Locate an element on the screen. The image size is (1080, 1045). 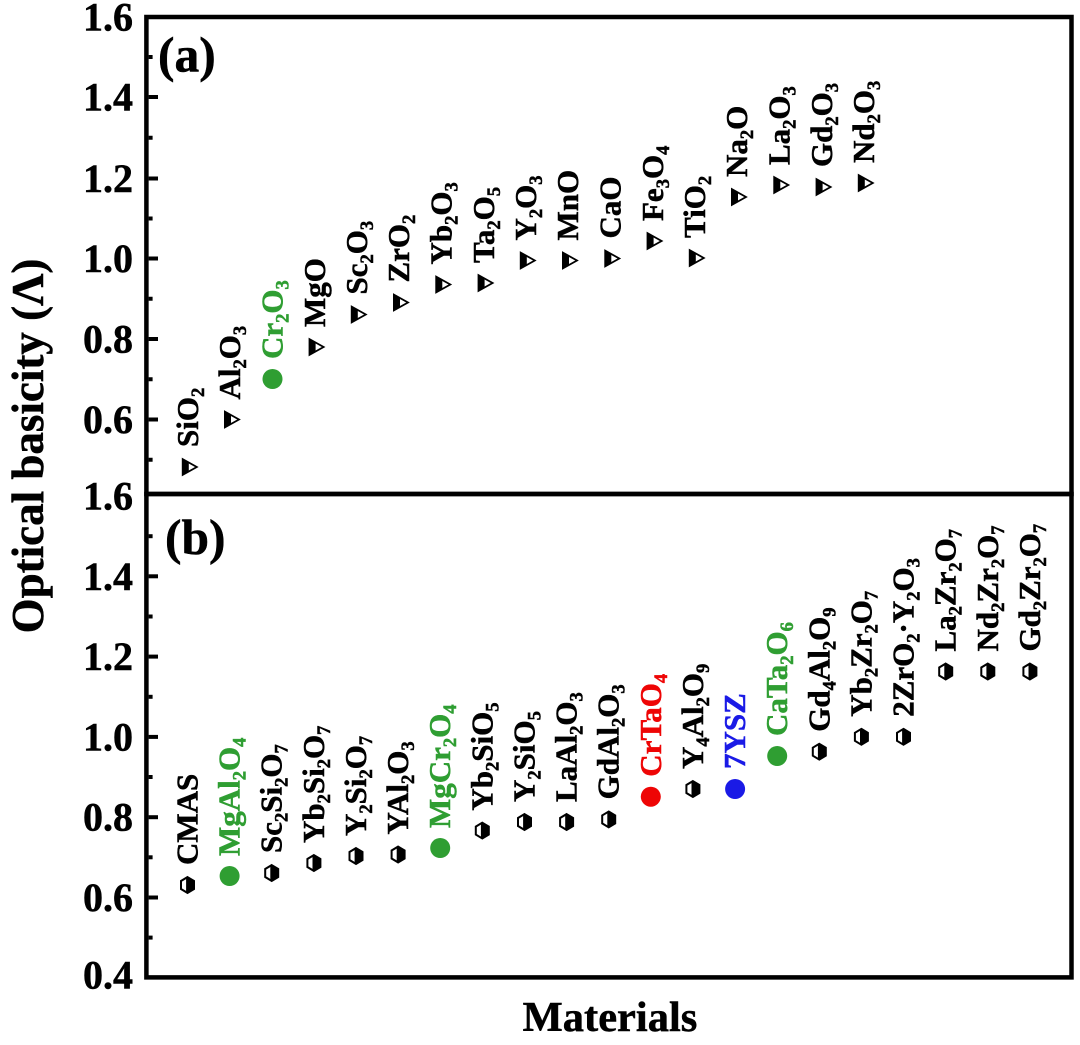
svg-text: Optical basicity (Λ) is located at coordinates (28, 446).